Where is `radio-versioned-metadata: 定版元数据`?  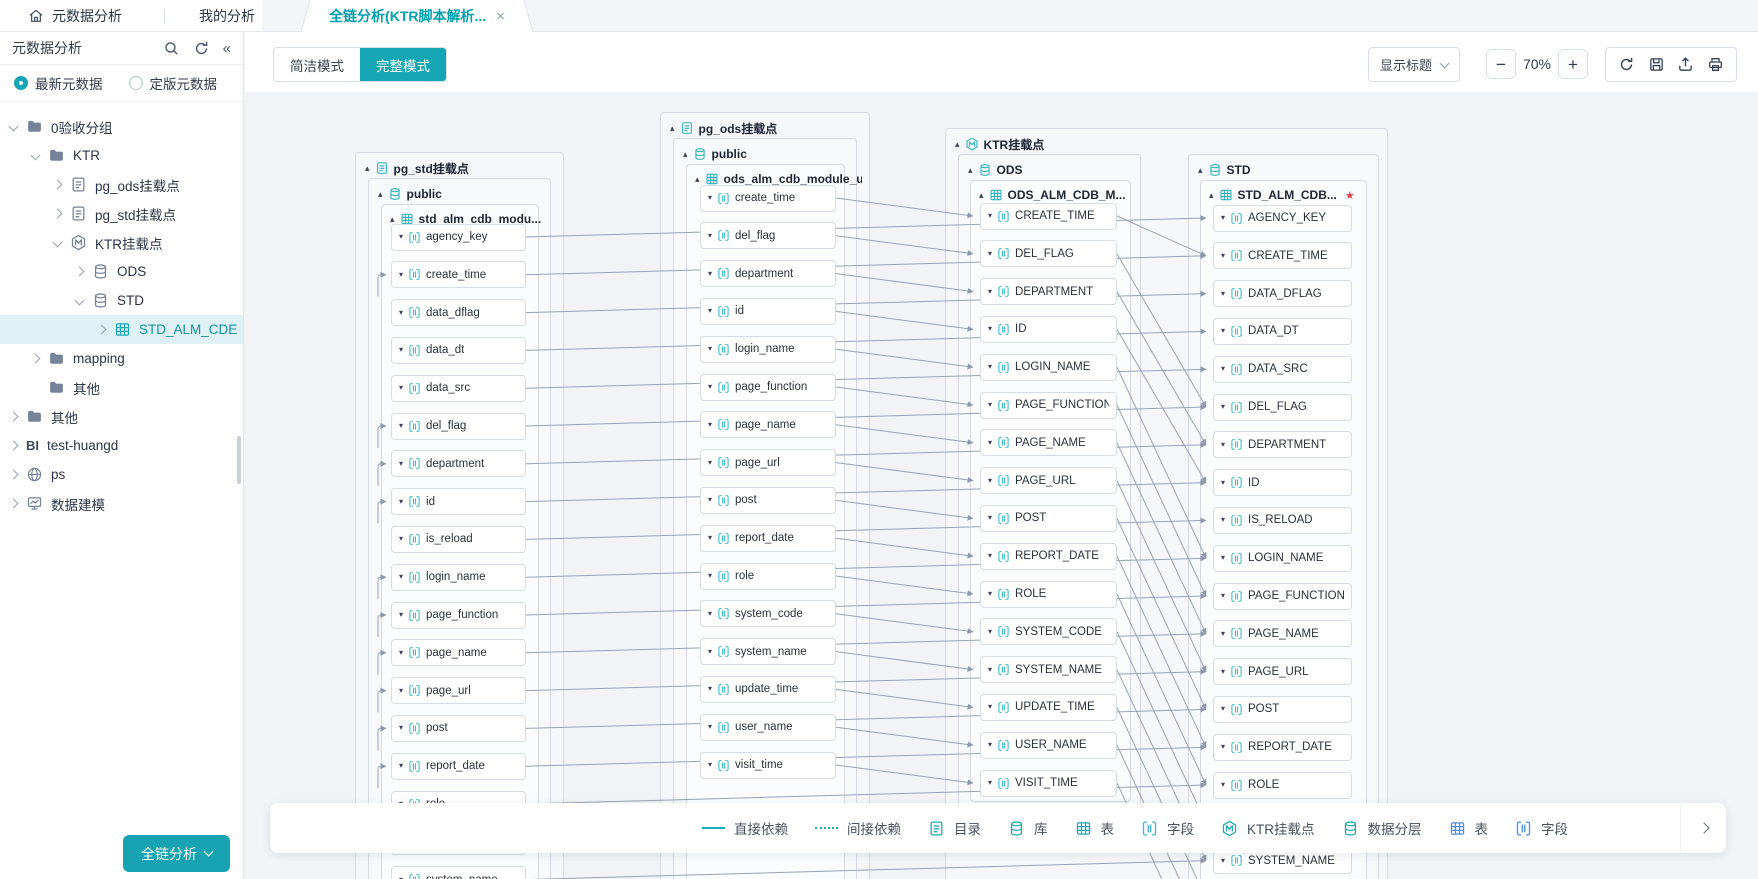
radio-versioned-metadata: 定版元数据 is located at coordinates (172, 83).